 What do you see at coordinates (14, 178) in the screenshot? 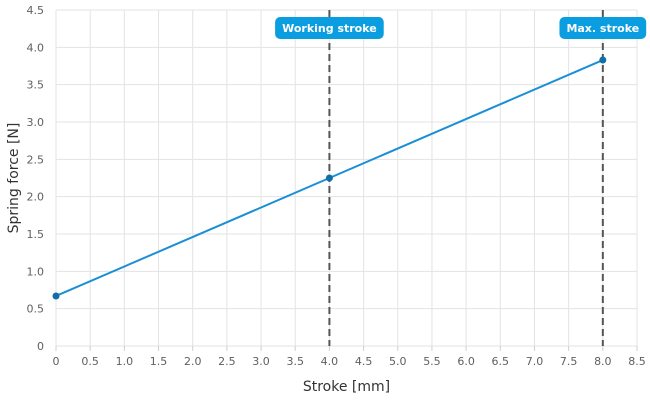
I see `y-axis-title: Spring force [N]` at bounding box center [14, 178].